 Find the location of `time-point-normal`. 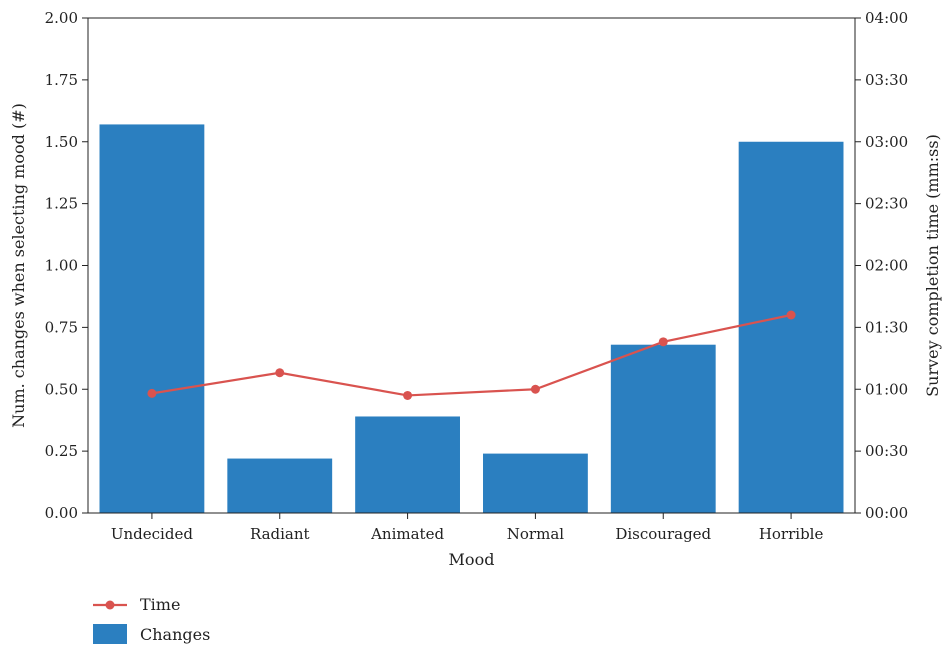

time-point-normal is located at coordinates (535, 389).